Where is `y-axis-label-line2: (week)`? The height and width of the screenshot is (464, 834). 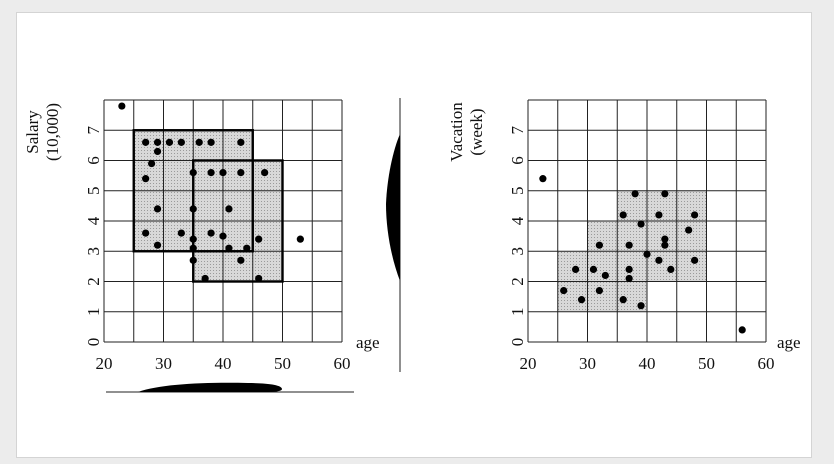 y-axis-label-line2: (week) is located at coordinates (476, 131).